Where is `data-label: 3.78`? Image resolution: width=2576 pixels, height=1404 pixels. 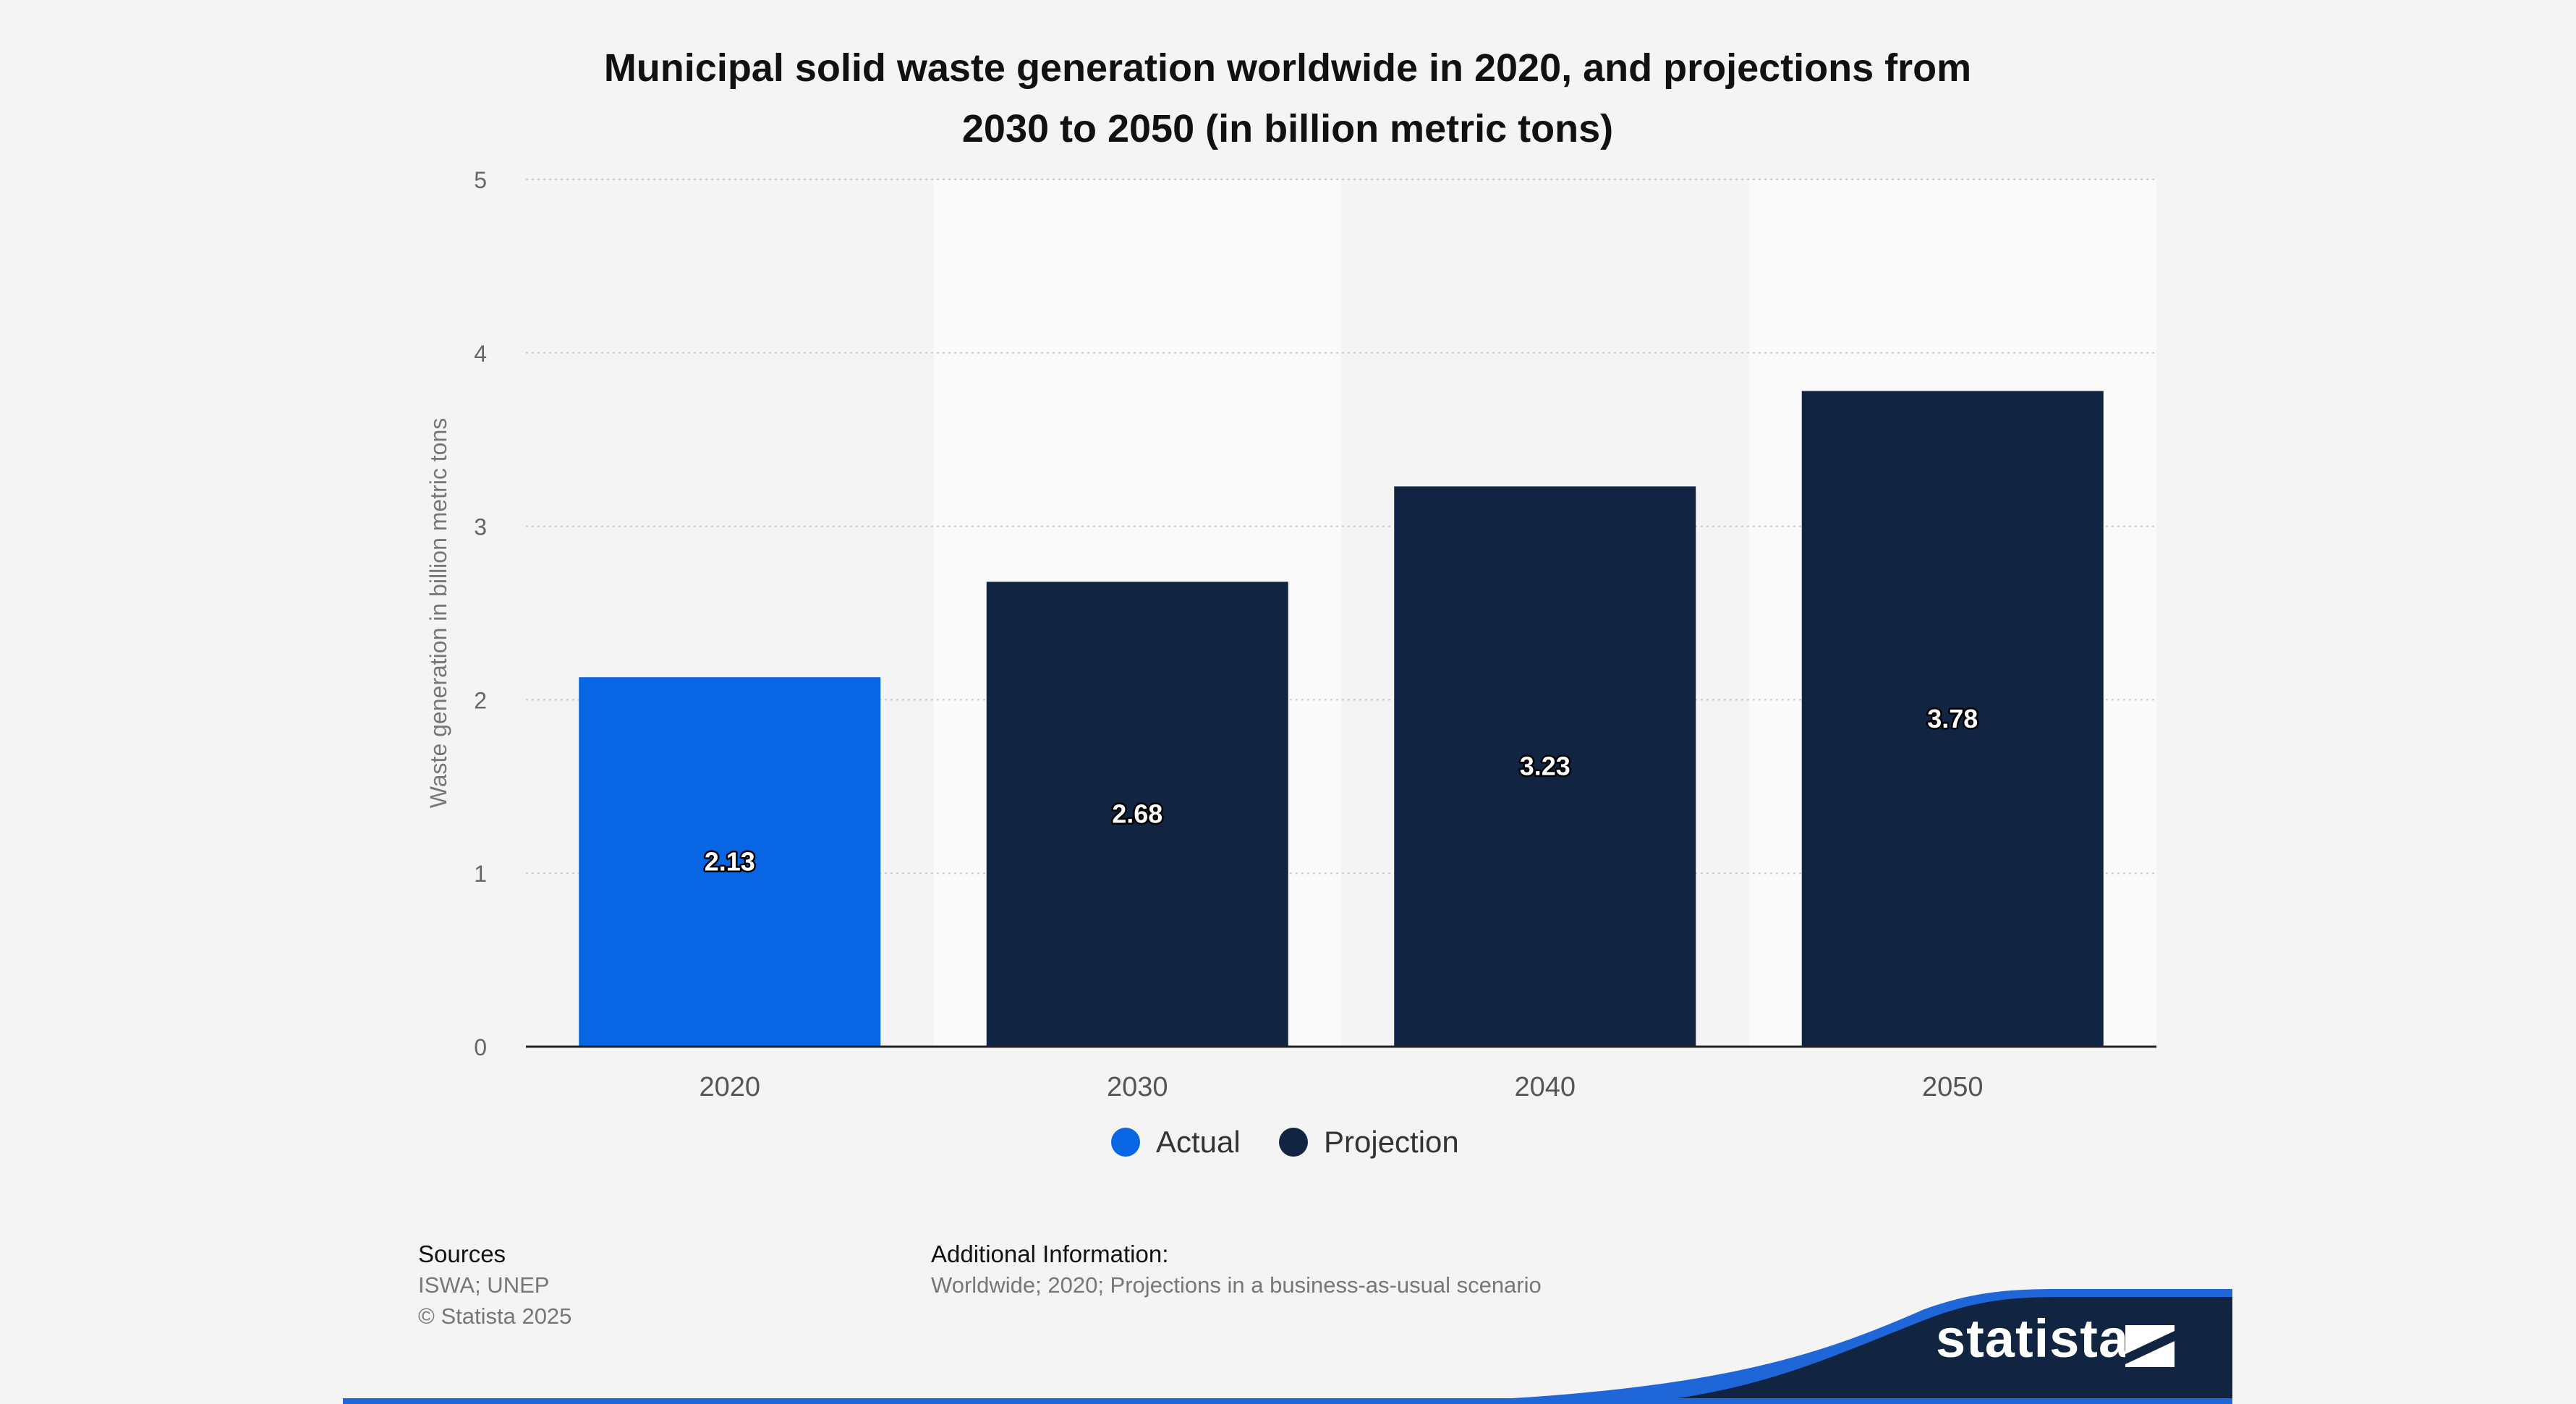
data-label: 3.78 is located at coordinates (1952, 718).